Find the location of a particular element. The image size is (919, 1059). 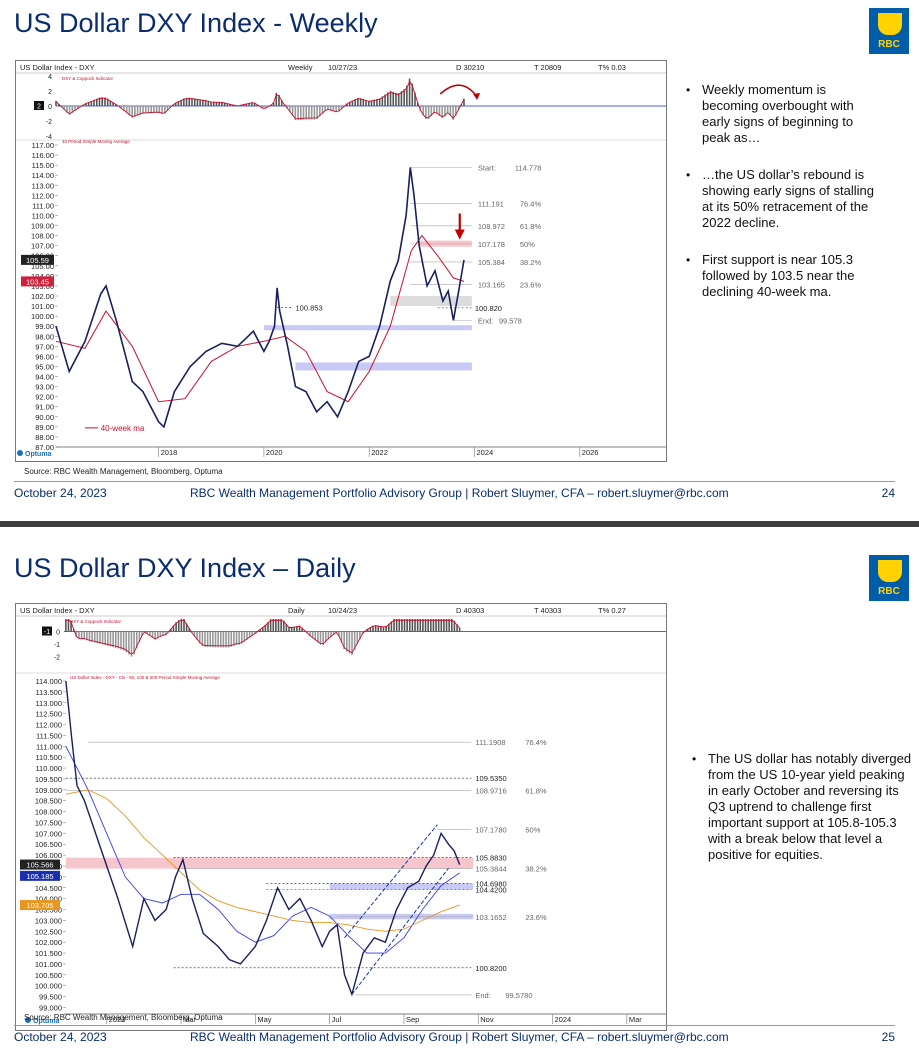

rbc-logo: RBC is located at coordinates (889, 31).